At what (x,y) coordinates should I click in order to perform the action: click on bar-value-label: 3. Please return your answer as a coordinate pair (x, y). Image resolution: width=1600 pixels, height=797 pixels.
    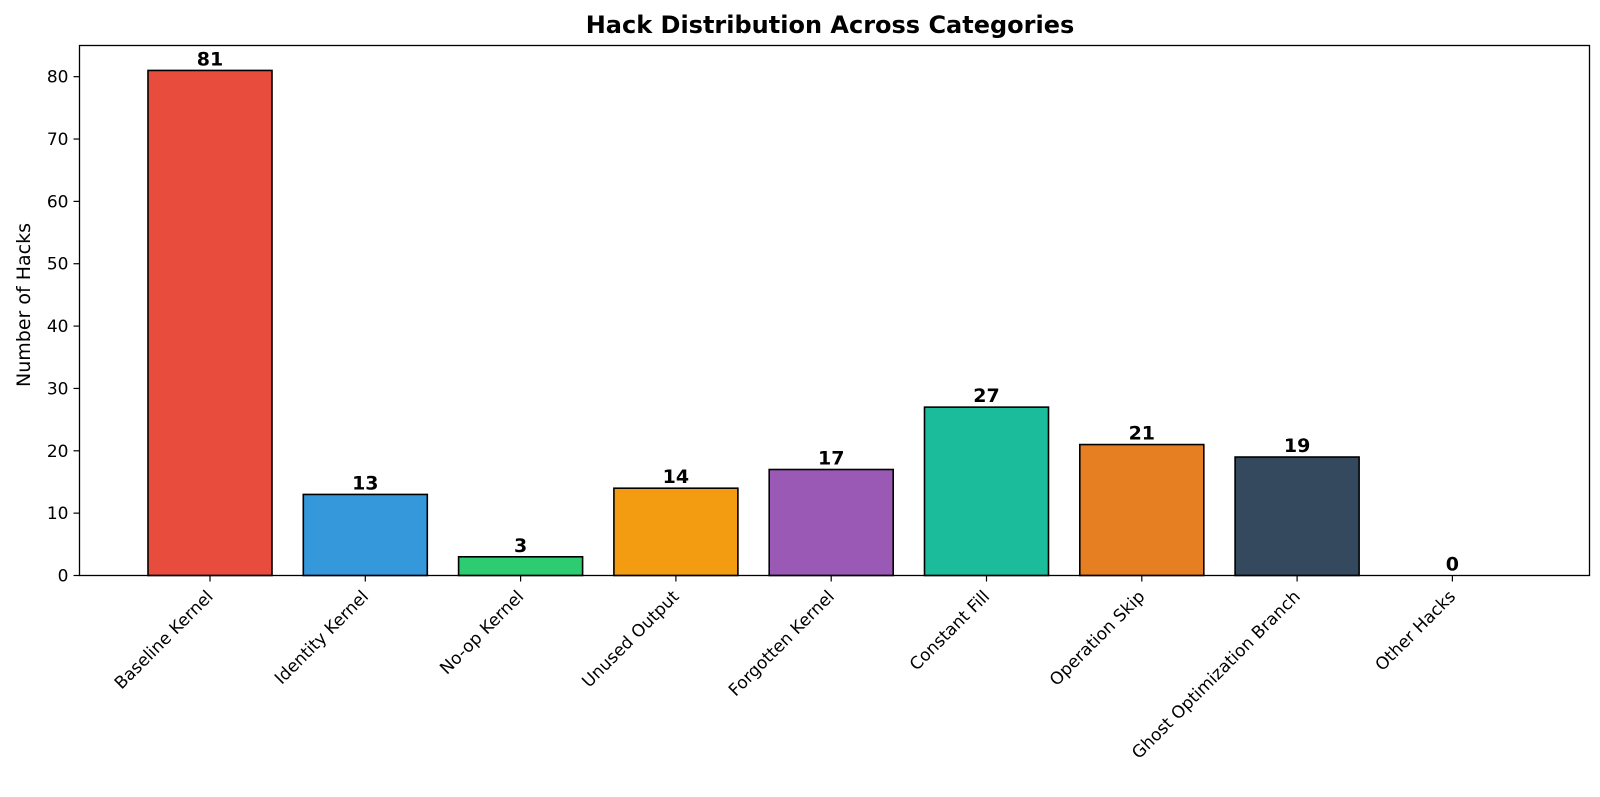
    Looking at the image, I should click on (520, 546).